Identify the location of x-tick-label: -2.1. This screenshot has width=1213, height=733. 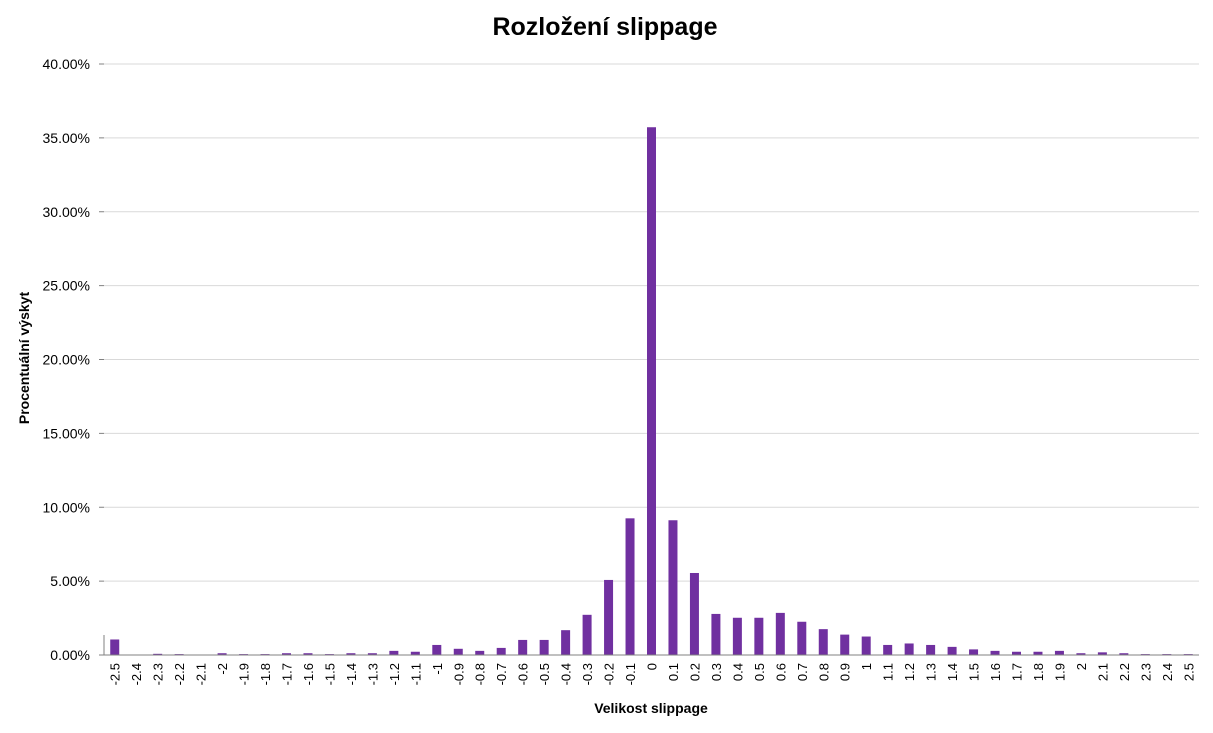
(201, 674).